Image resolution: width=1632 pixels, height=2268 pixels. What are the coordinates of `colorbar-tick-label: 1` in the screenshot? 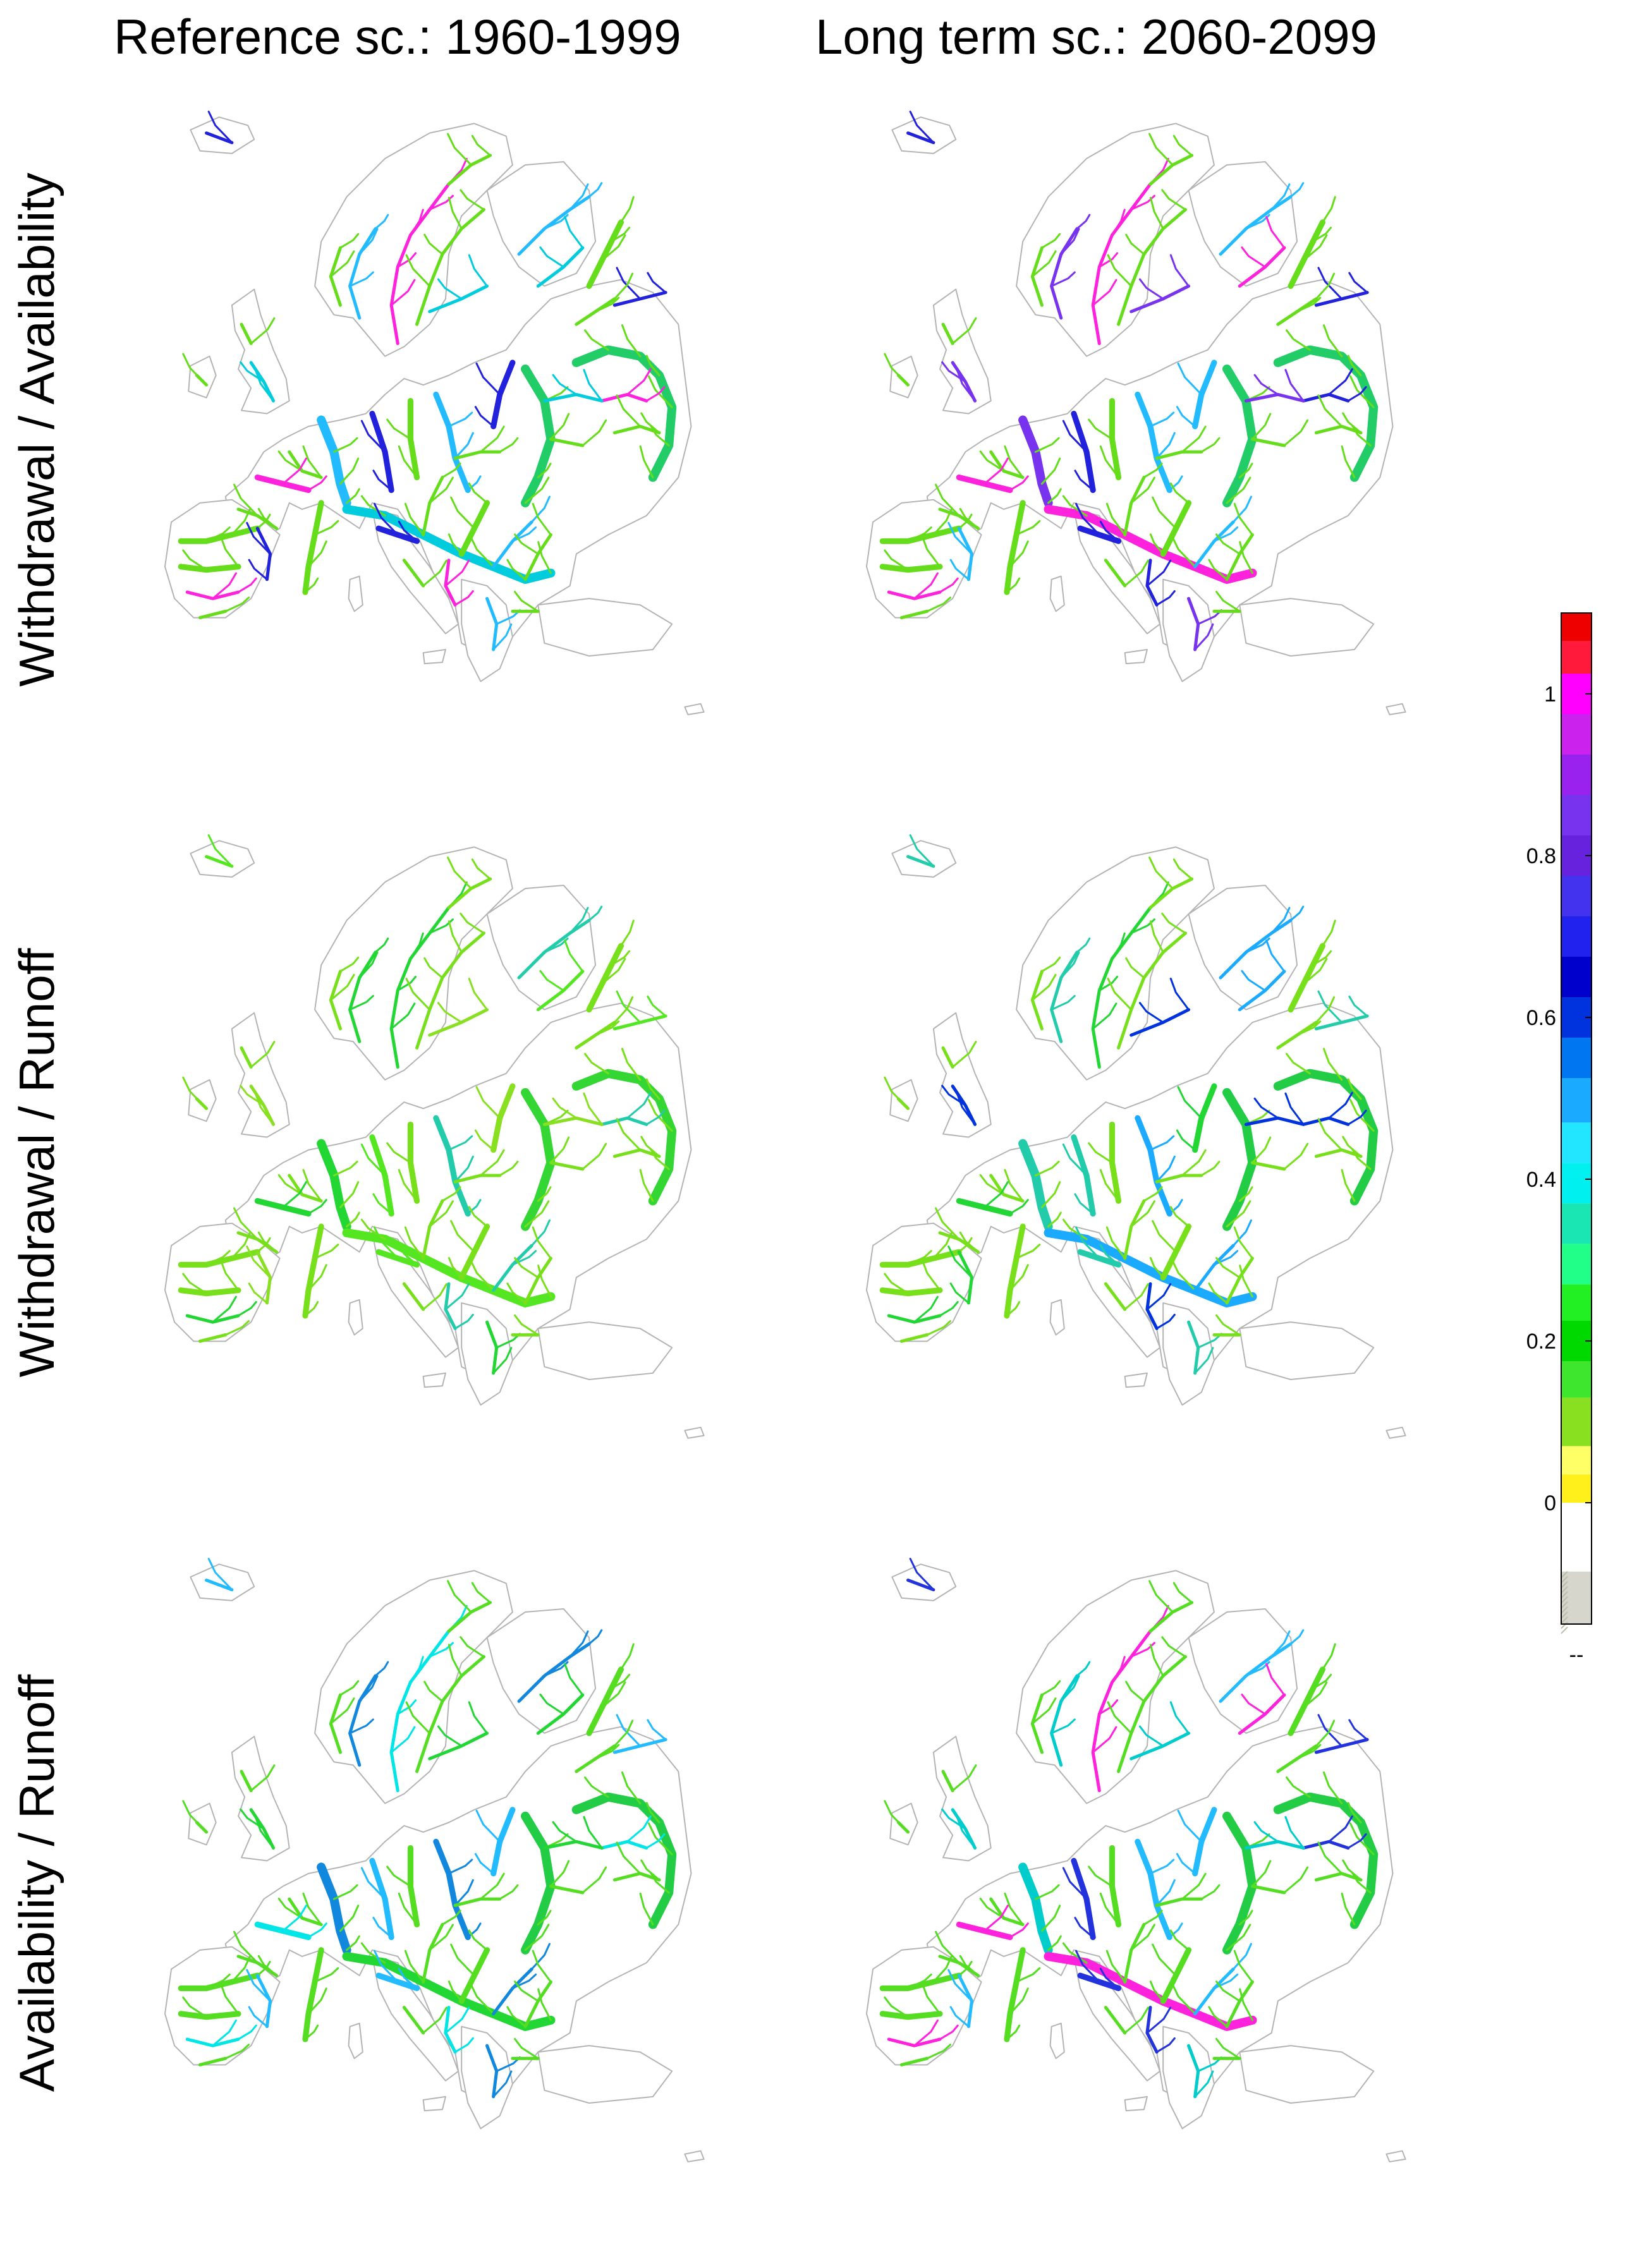 It's located at (1550, 694).